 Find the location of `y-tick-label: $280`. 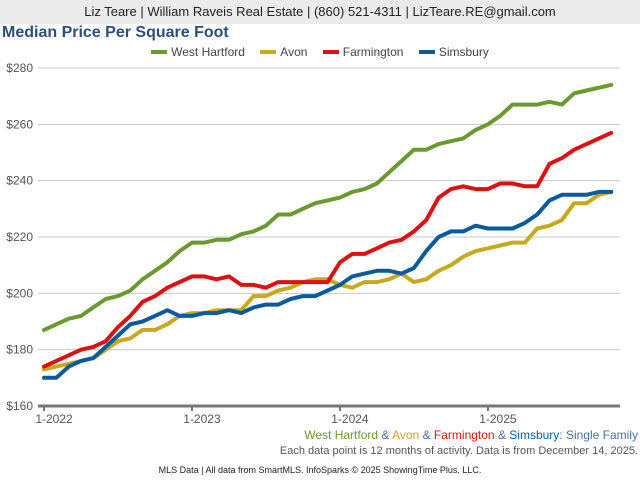

y-tick-label: $280 is located at coordinates (19, 68).